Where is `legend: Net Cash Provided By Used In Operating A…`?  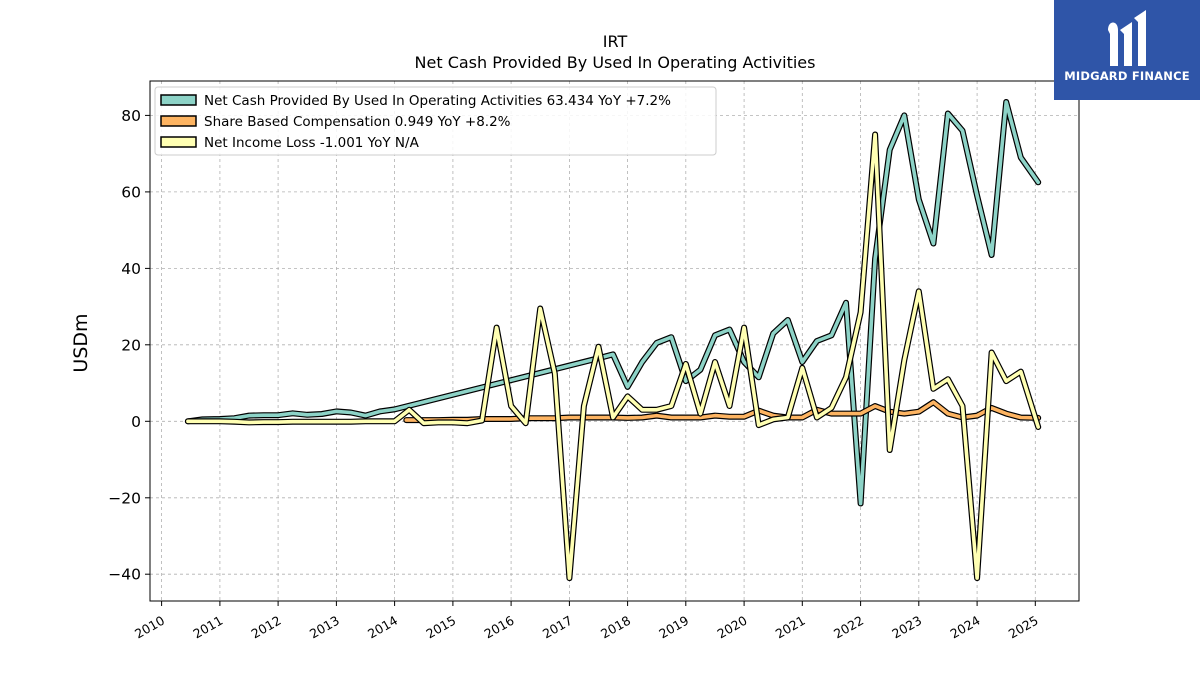
legend: Net Cash Provided By Used In Operating A… is located at coordinates (435, 121).